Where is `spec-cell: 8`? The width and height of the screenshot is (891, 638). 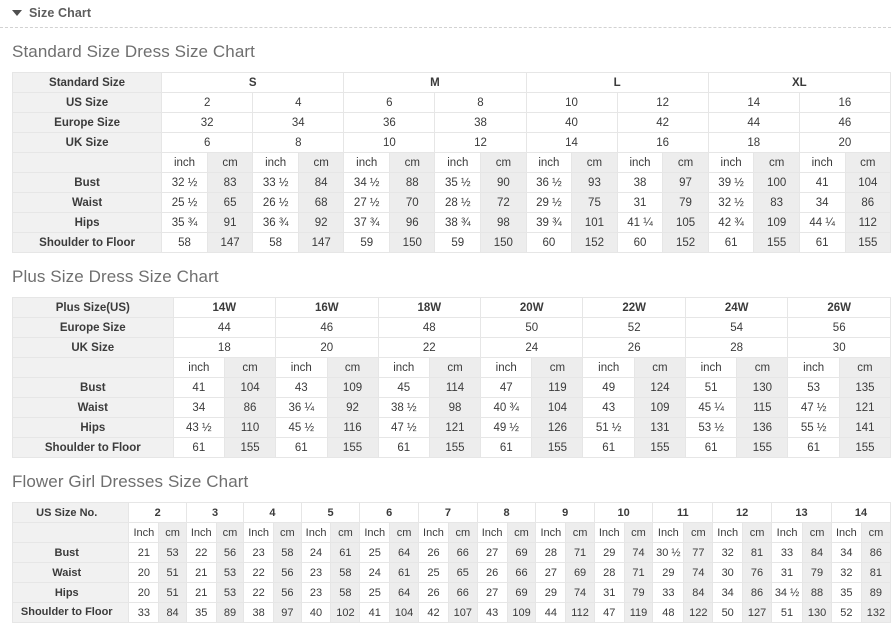 spec-cell: 8 is located at coordinates (298, 142).